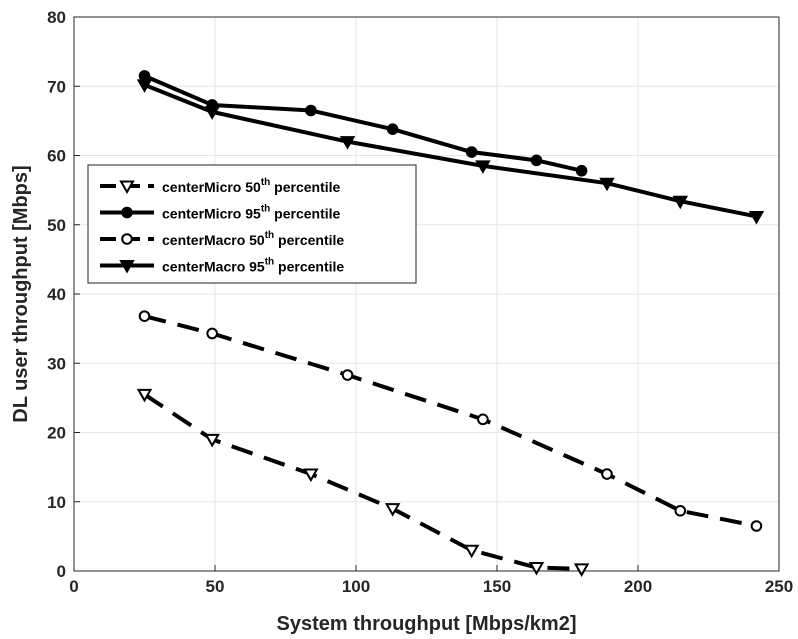 The width and height of the screenshot is (798, 639). What do you see at coordinates (56, 86) in the screenshot?
I see `y-tick-label: 70` at bounding box center [56, 86].